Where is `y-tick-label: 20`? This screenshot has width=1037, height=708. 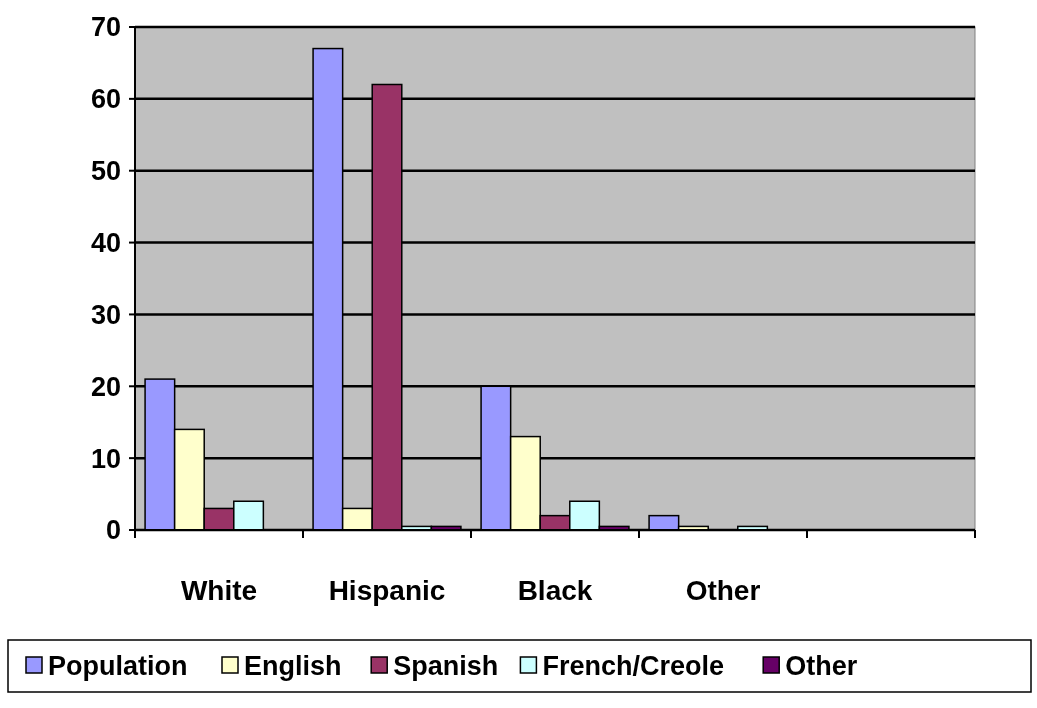
y-tick-label: 20 is located at coordinates (105, 386).